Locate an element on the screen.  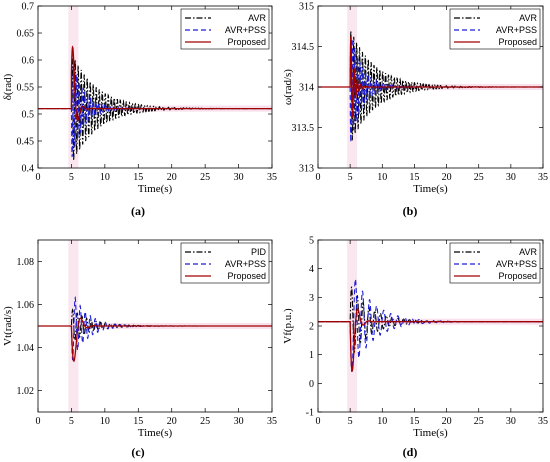
y-tick-label: 0 is located at coordinates (311, 384).